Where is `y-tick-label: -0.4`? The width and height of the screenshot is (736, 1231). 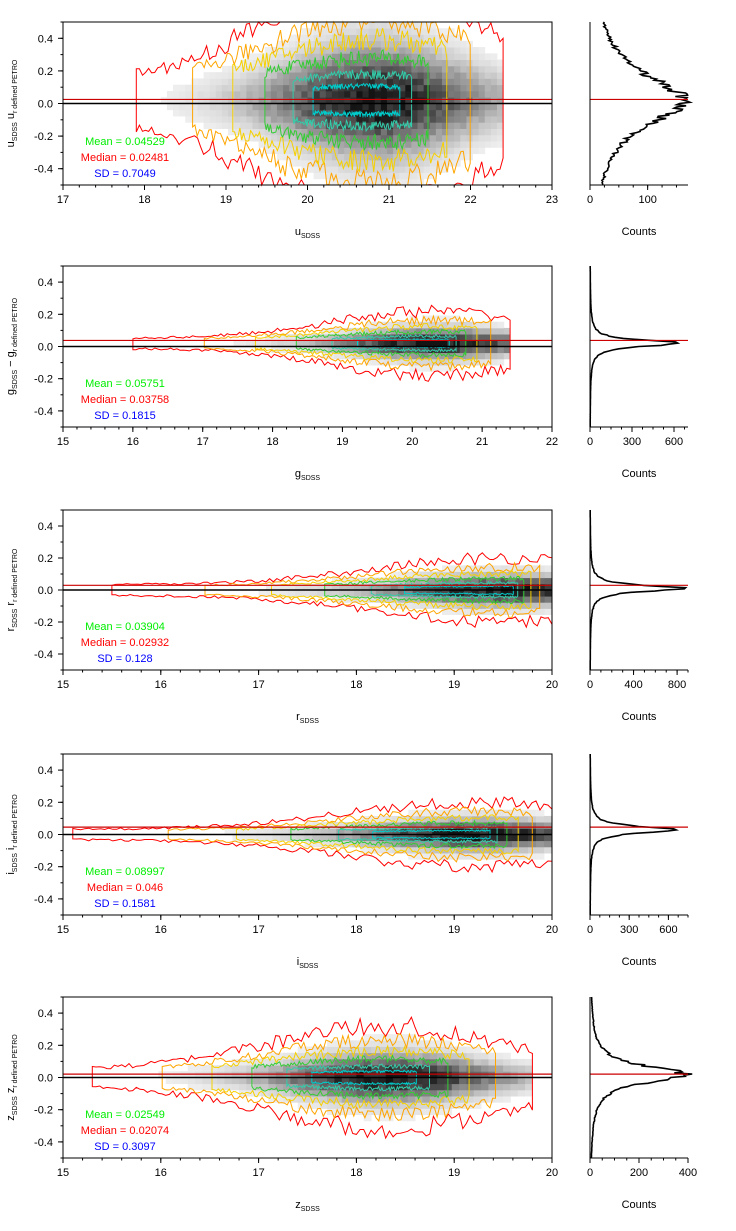
y-tick-label: -0.4 is located at coordinates (43, 412).